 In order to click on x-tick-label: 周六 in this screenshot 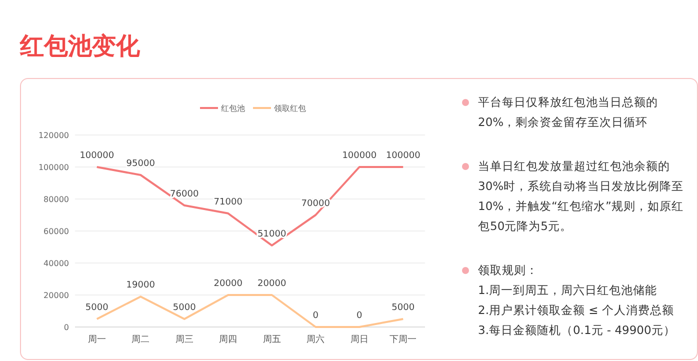, I will do `click(315, 339)`.